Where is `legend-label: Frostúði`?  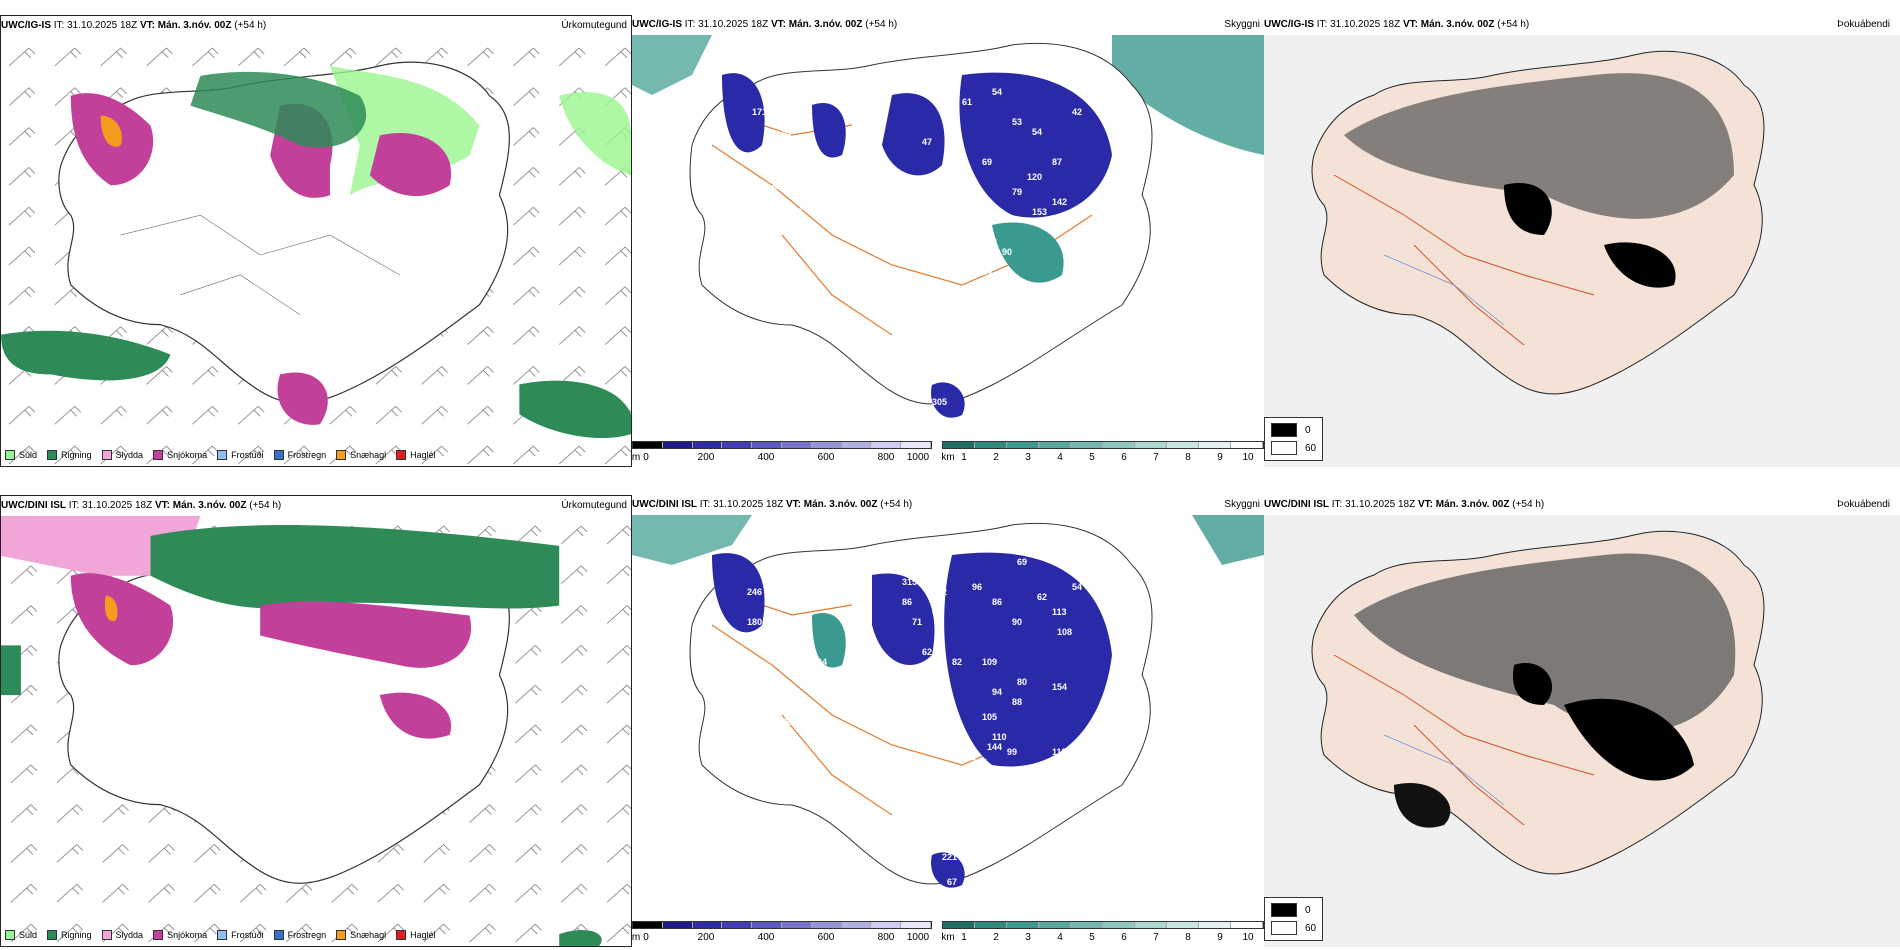 legend-label: Frostúði is located at coordinates (247, 935).